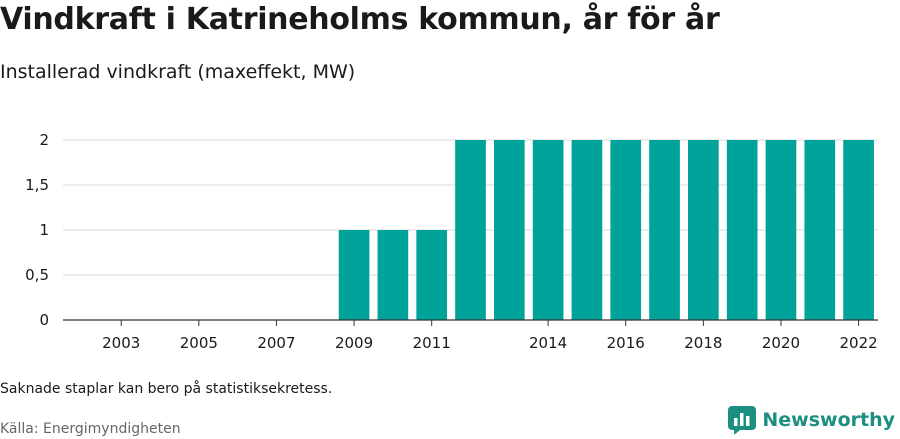  I want to click on chart-subtitle: Installerad vindkraft (maxeffekt, MW), so click(178, 72).